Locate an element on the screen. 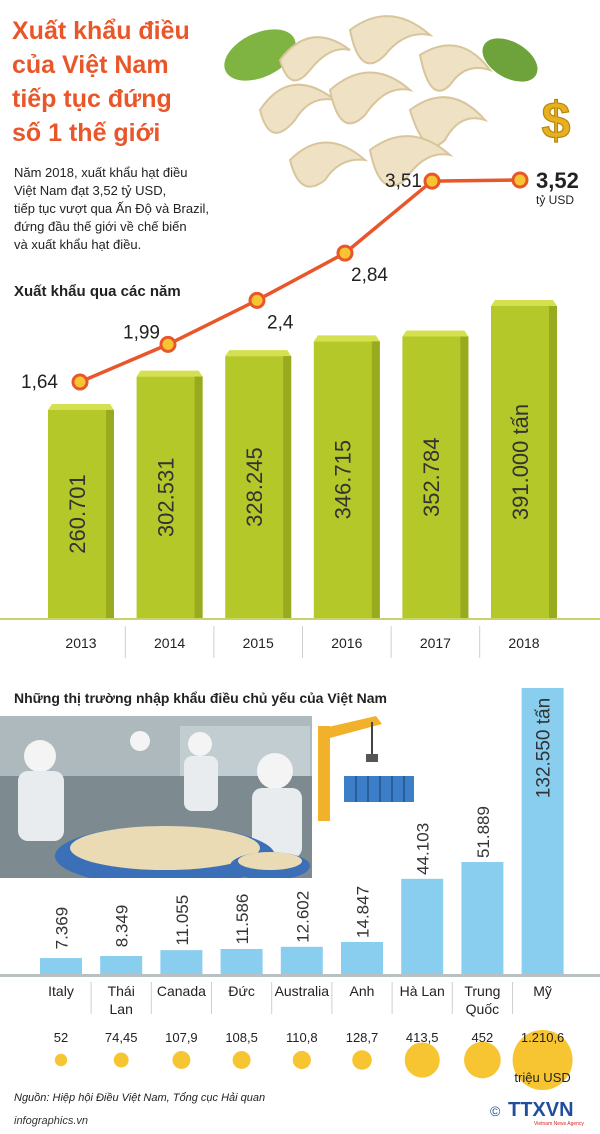 Image resolution: width=600 pixels, height=1134 pixels. baseline is located at coordinates (300, 975).